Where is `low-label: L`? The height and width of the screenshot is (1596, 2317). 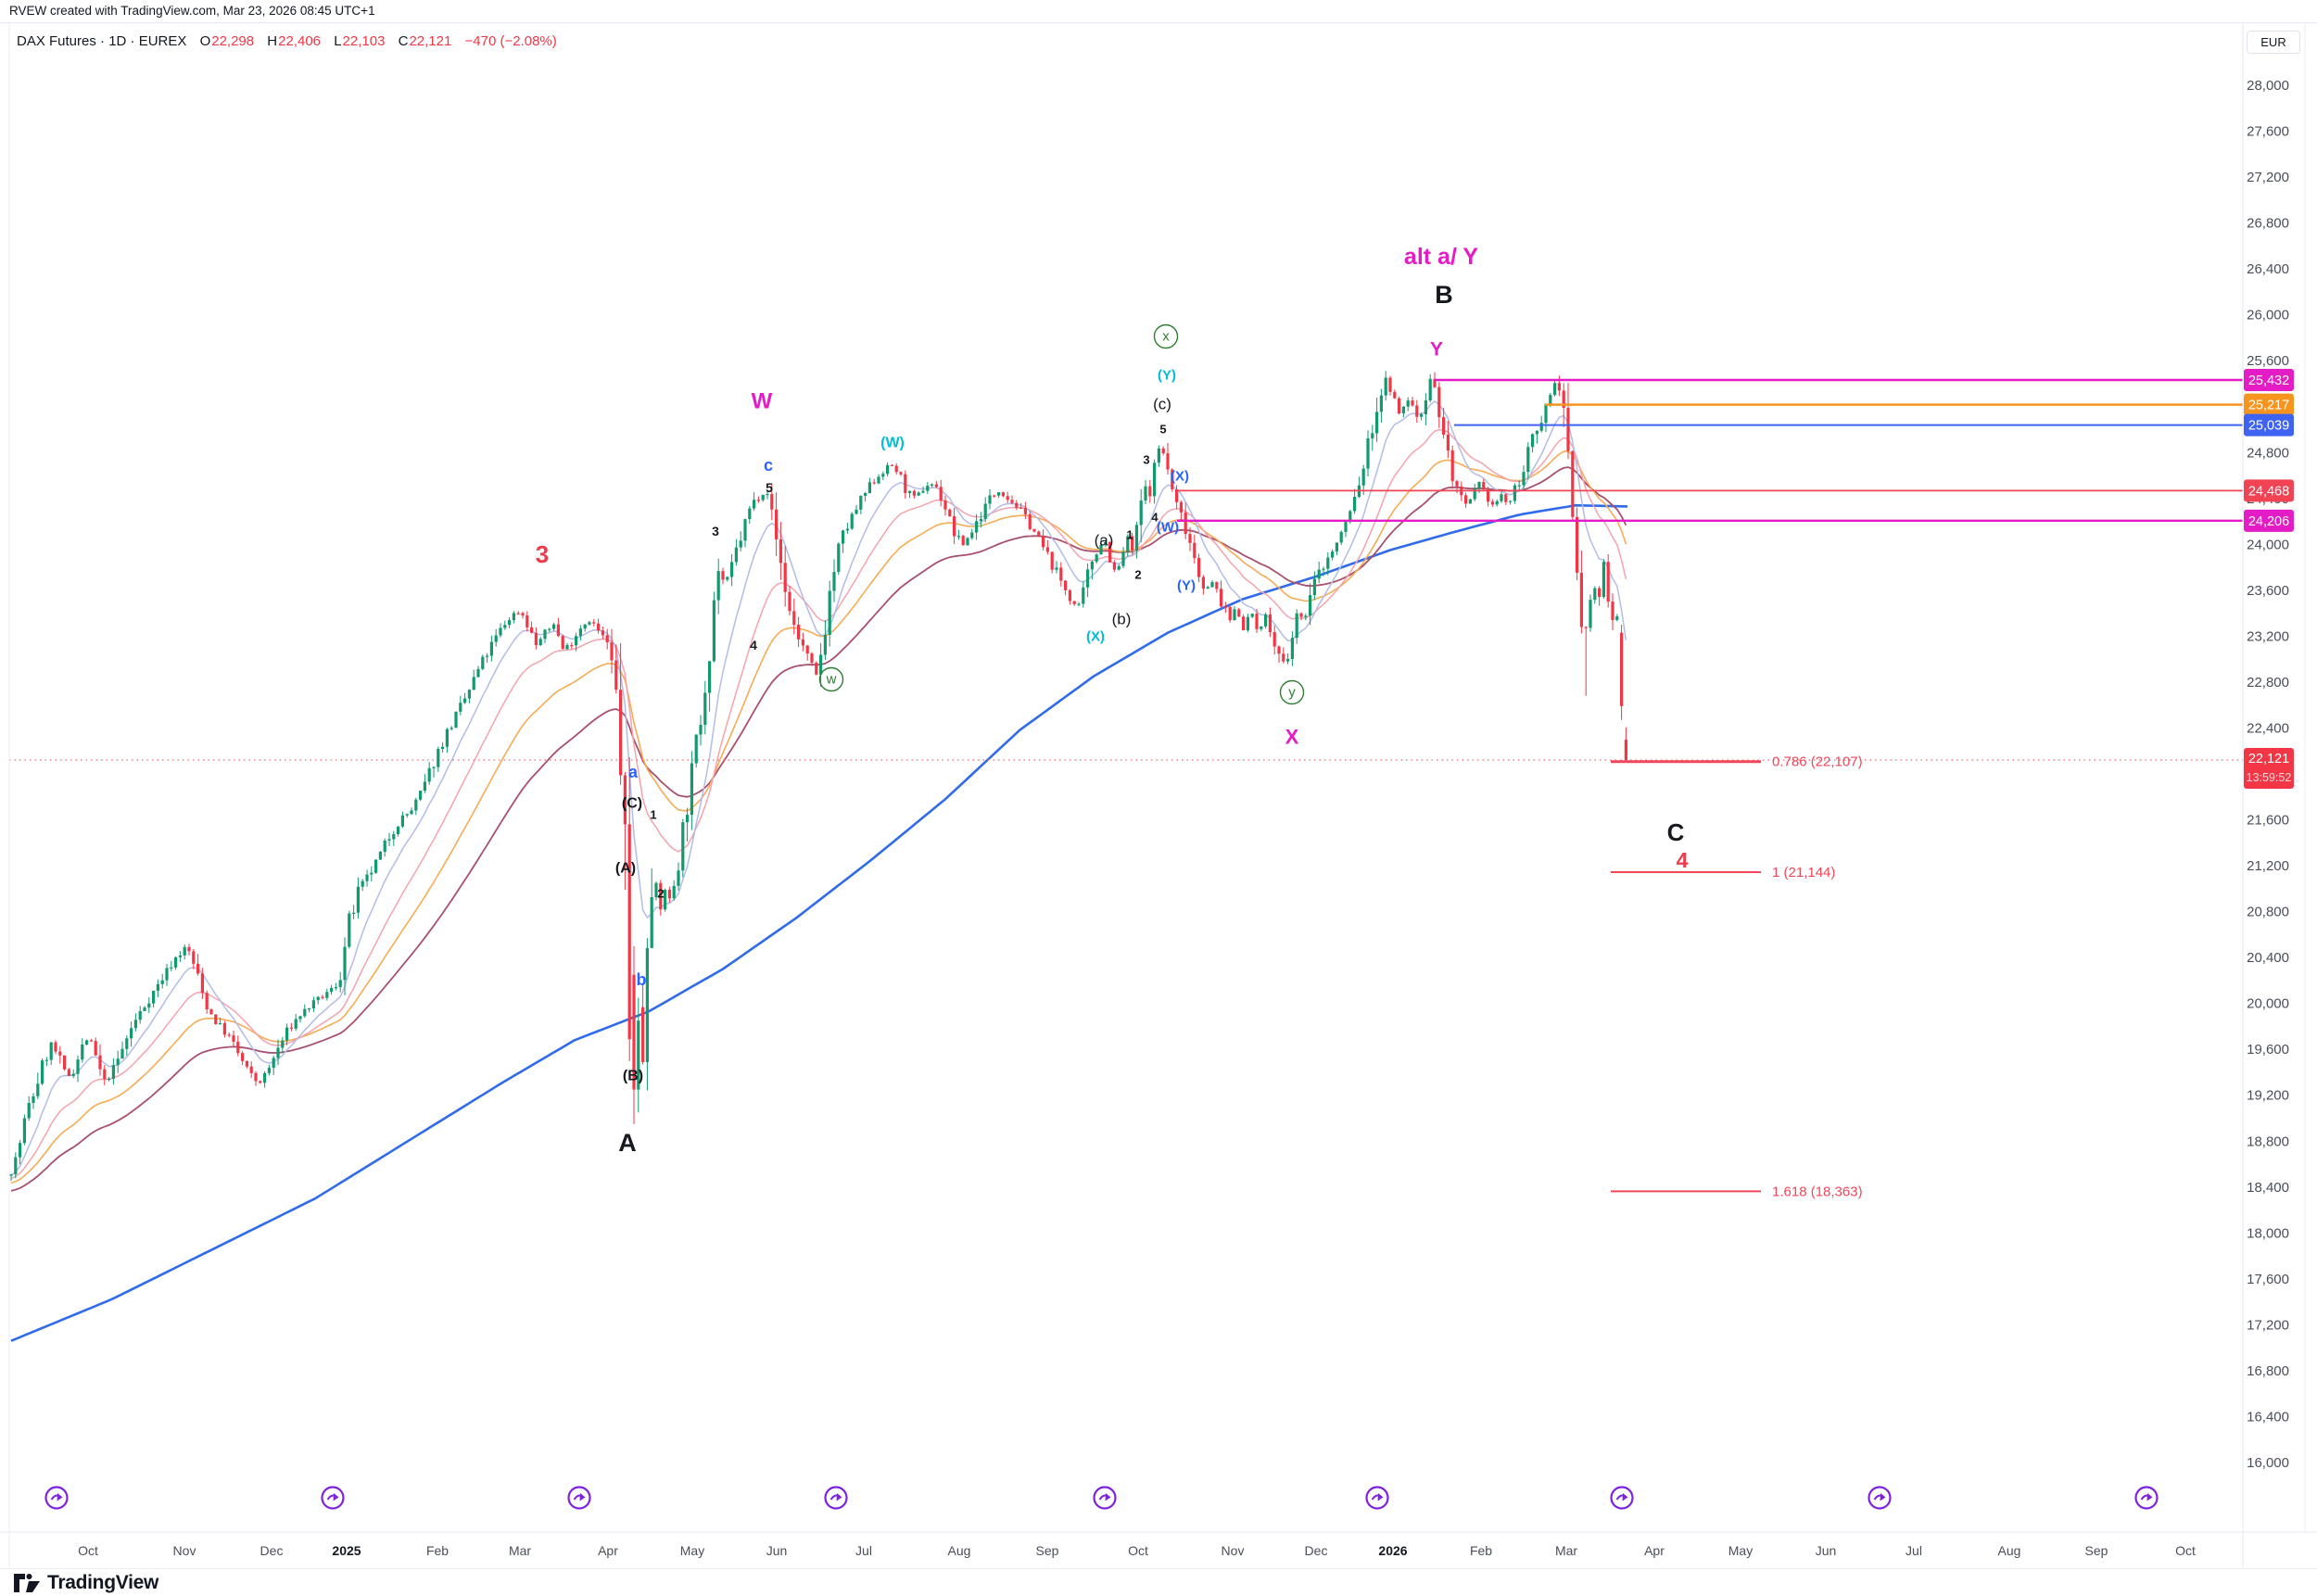 low-label: L is located at coordinates (338, 41).